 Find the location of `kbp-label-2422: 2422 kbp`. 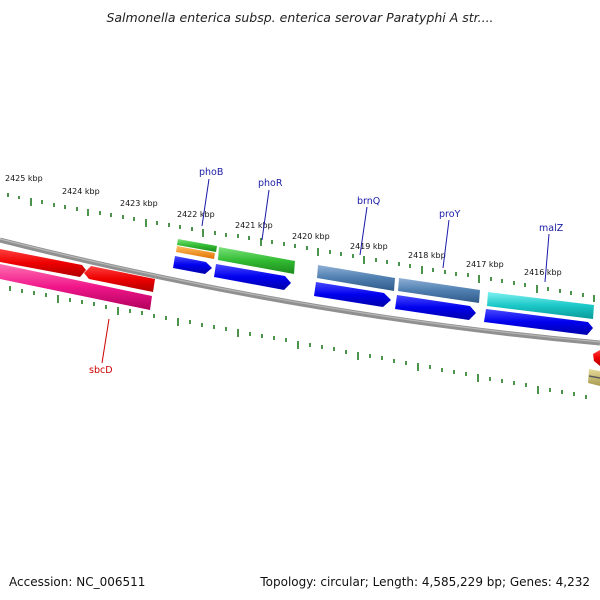

kbp-label-2422: 2422 kbp is located at coordinates (196, 214).